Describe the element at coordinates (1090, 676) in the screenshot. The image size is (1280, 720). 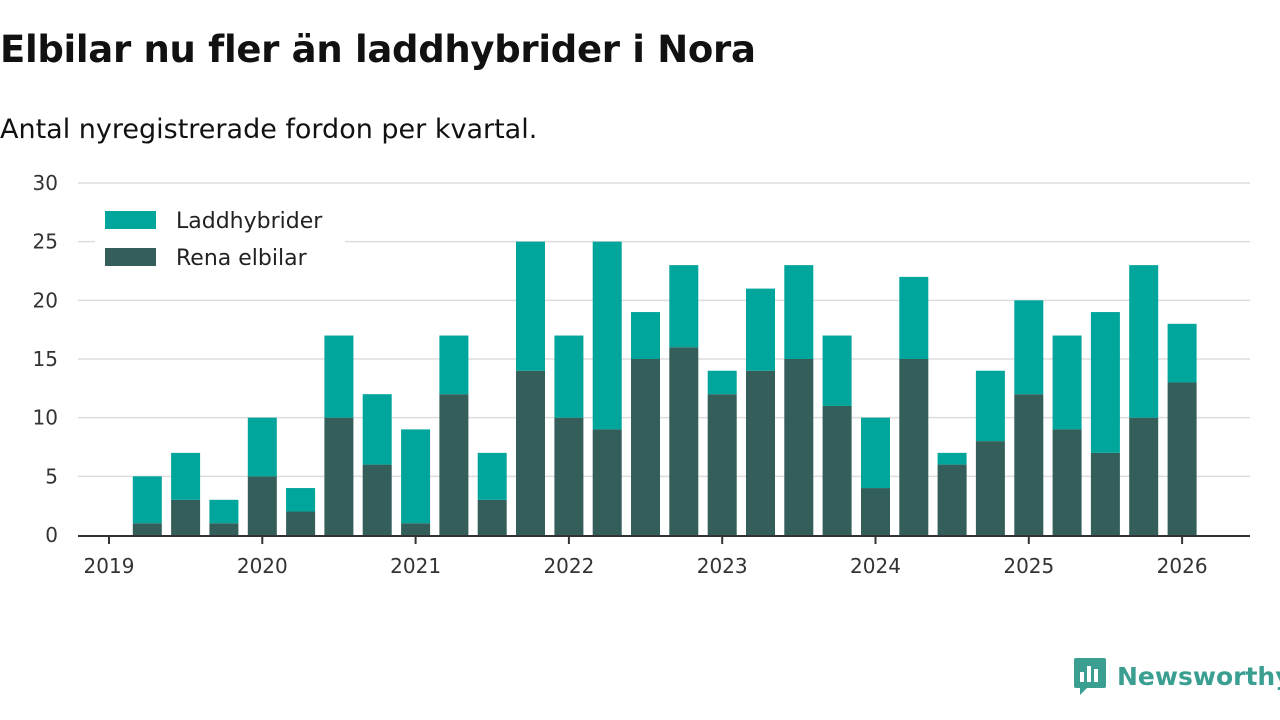
I see `newsworthy-logo-icon` at that location.